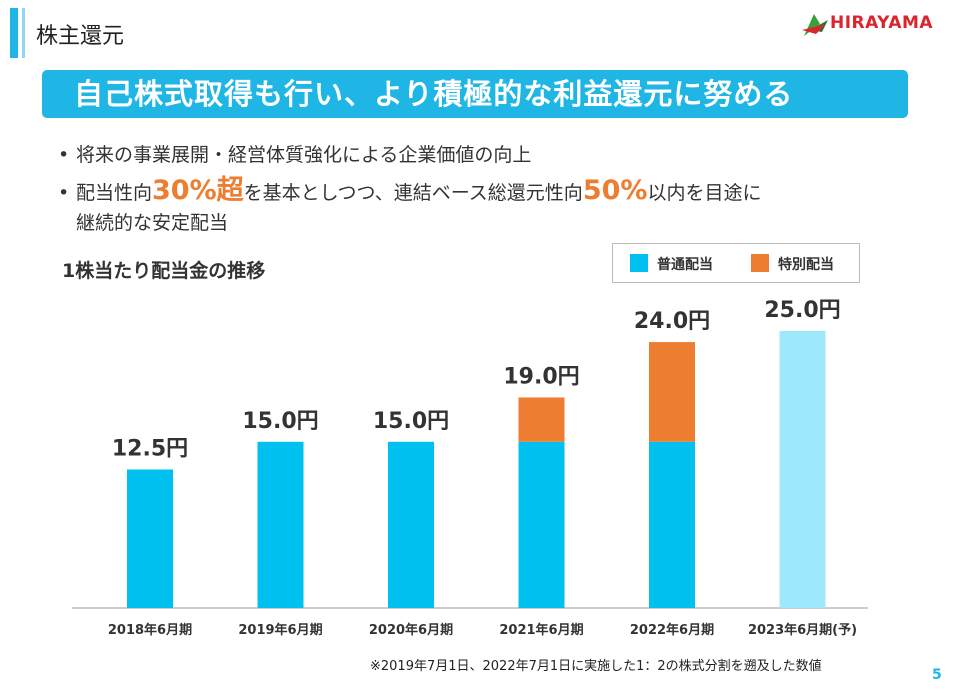  Describe the element at coordinates (413, 193) in the screenshot. I see `bullet-text-mid: を基本としつつ、連結ベース総還元性向` at that location.